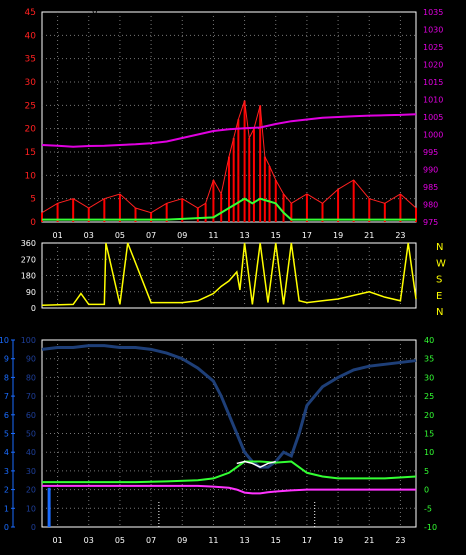  What do you see at coordinates (429, 452) in the screenshot?
I see `temperature-tick-label: 10` at bounding box center [429, 452].